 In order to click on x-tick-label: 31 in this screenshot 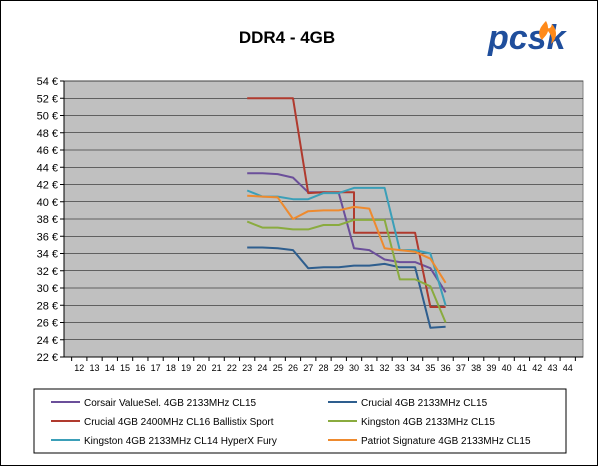, I will do `click(369, 368)`.